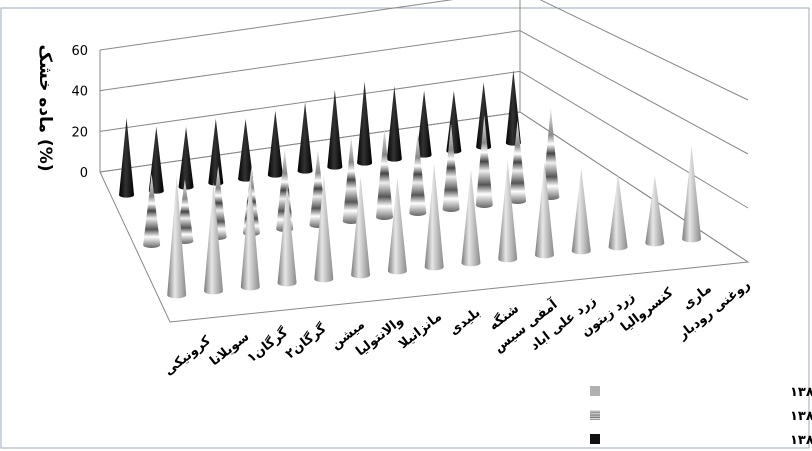 This screenshot has width=812, height=451. What do you see at coordinates (801, 392) in the screenshot?
I see `legend-label: ماده خشک سال ۱۳۸۶` at bounding box center [801, 392].